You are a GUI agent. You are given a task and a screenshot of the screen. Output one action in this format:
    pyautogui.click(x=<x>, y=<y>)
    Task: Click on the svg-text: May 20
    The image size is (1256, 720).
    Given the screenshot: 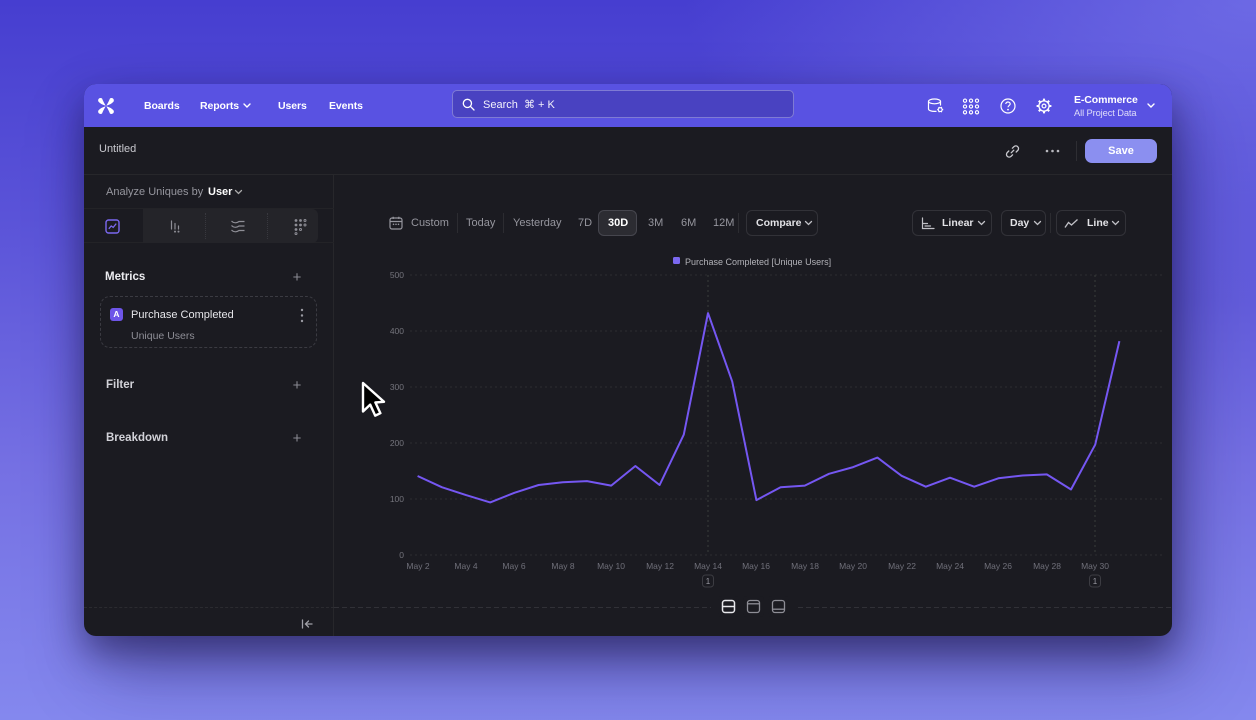 What is the action you would take?
    pyautogui.click(x=853, y=566)
    